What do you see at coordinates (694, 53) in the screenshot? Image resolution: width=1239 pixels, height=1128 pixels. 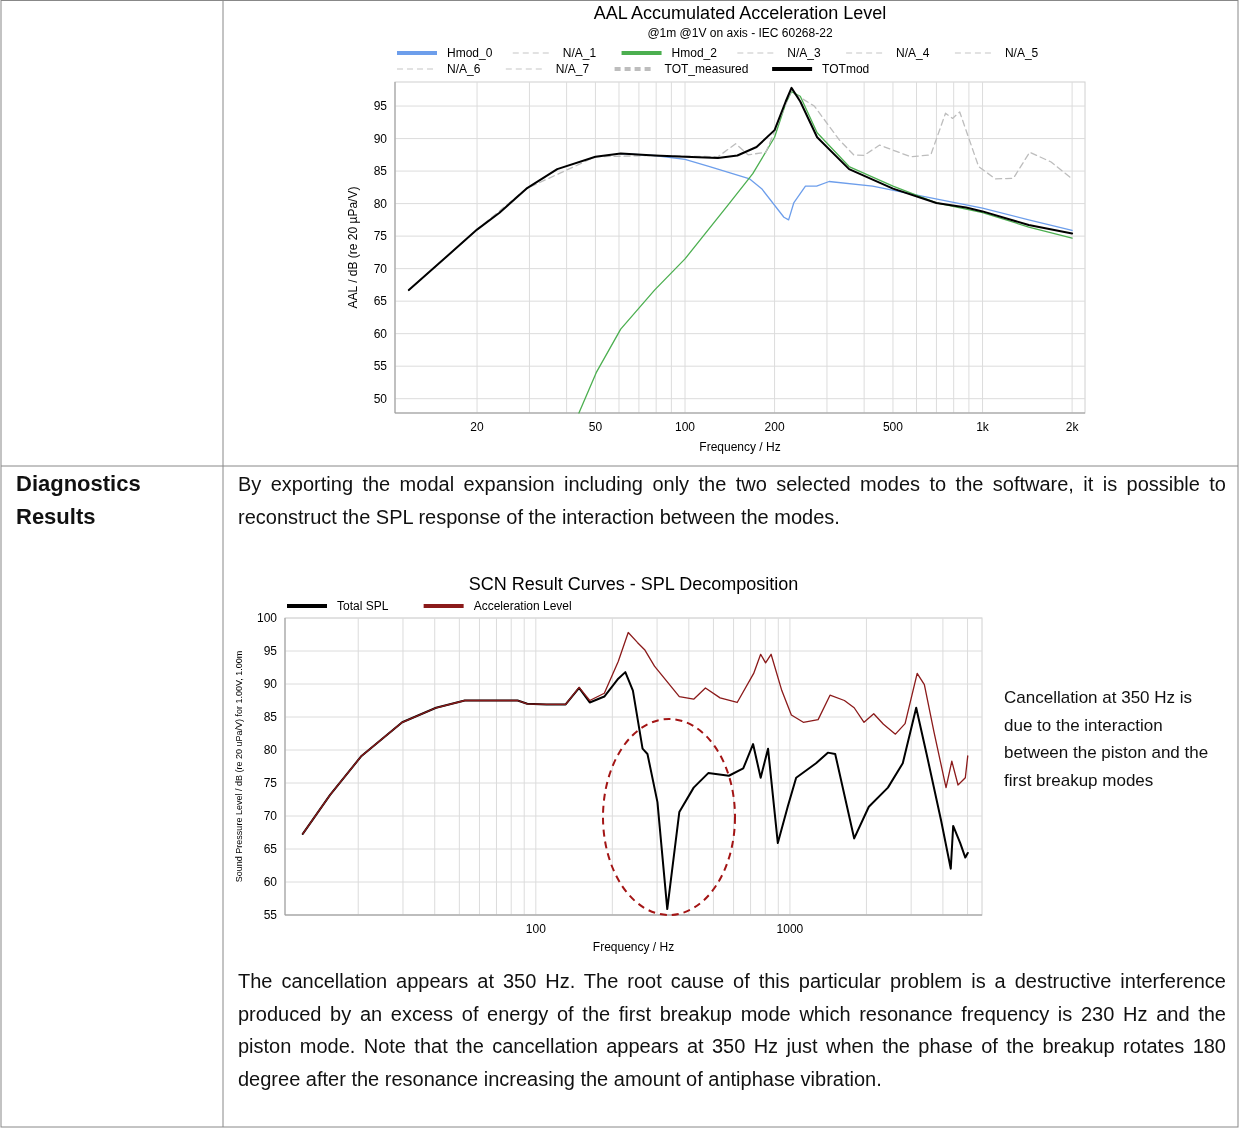 I see `legend-label: Hmod_2` at bounding box center [694, 53].